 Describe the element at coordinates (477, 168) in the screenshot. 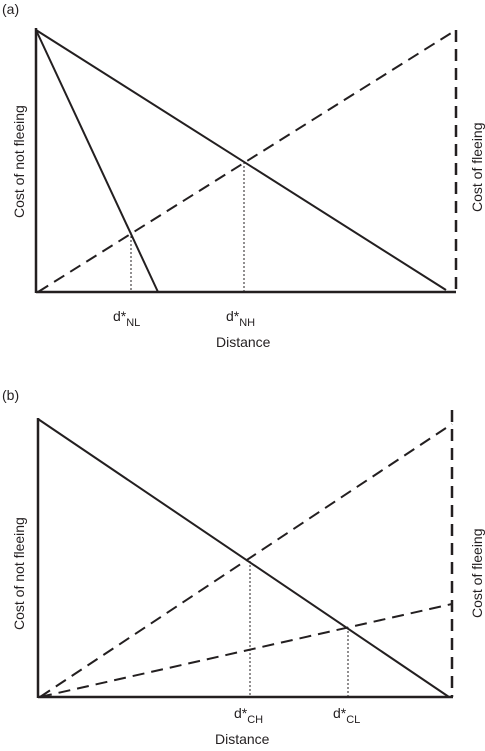

I see `panel-a-y-right-label: Cost of fleeing` at that location.